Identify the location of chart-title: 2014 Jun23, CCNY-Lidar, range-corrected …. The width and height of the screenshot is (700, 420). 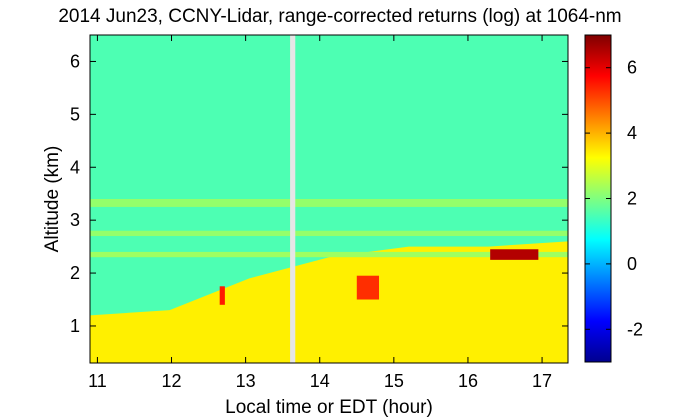
(339, 16).